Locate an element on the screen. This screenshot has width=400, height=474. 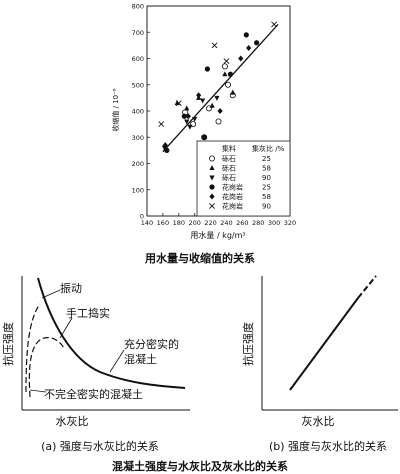
x-tick-label: 200 is located at coordinates (194, 223).